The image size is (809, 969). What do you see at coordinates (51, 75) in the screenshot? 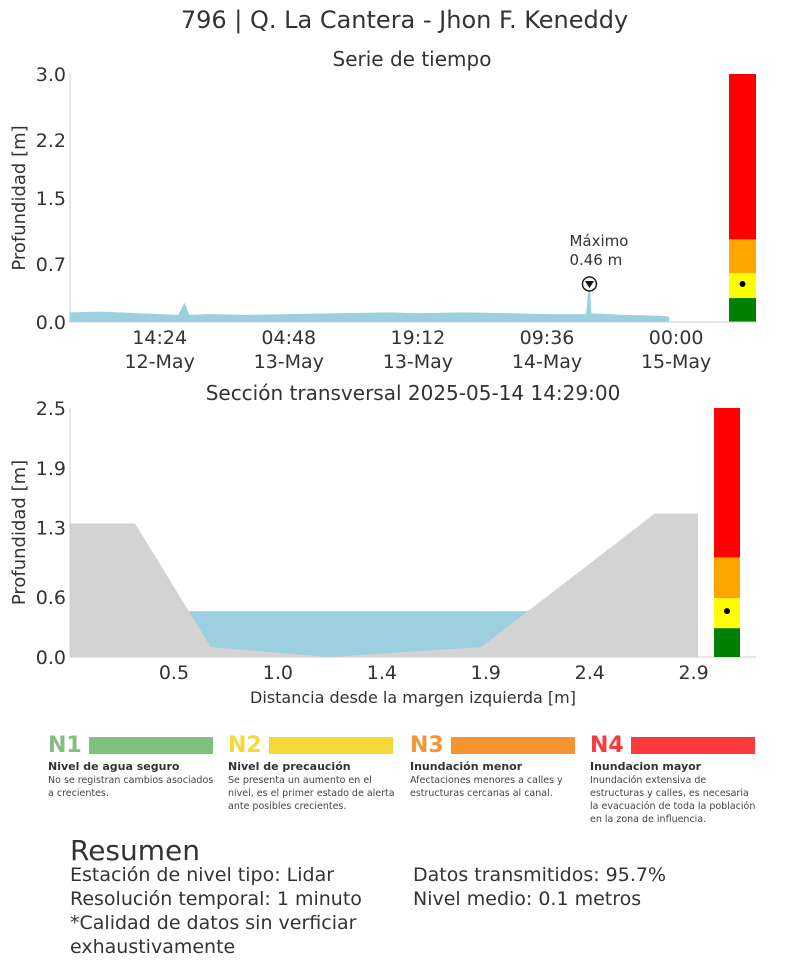
I see `y-tick-label: 3.0` at bounding box center [51, 75].